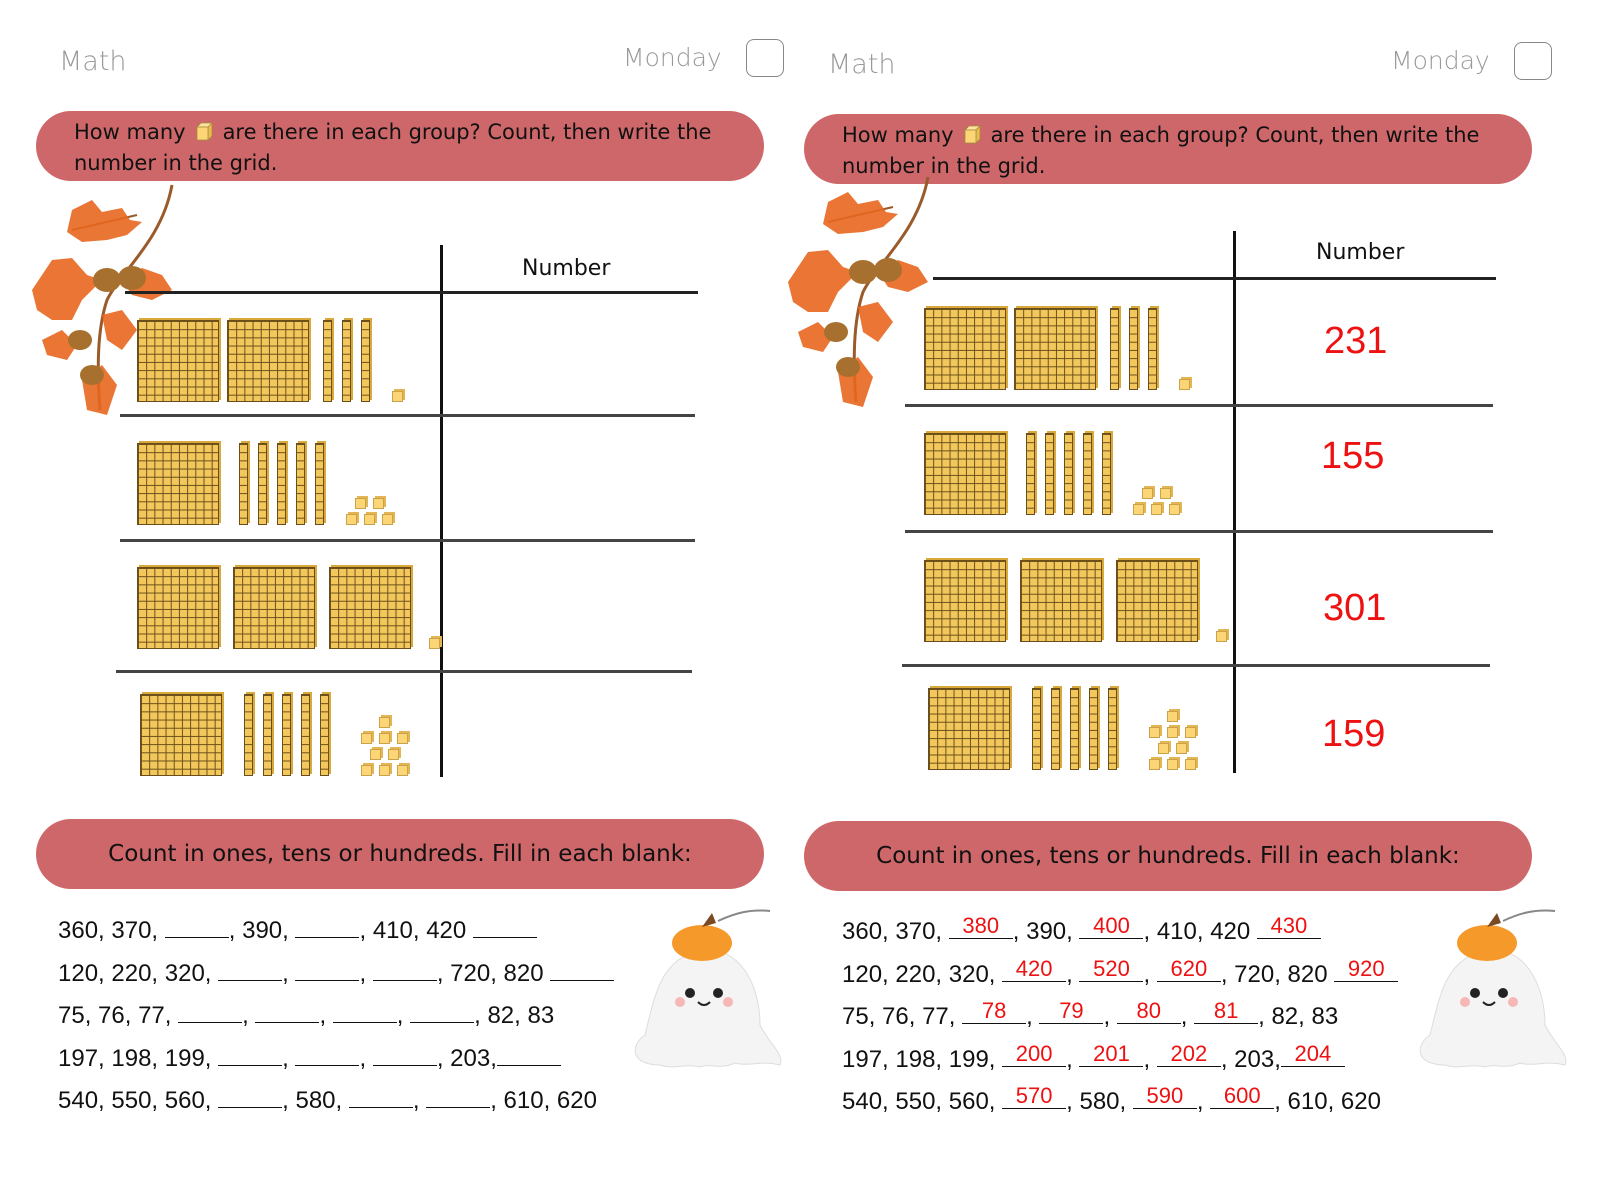 This screenshot has height=1200, width=1600. Describe the element at coordinates (1242, 1097) in the screenshot. I see `blank-input: 600` at that location.